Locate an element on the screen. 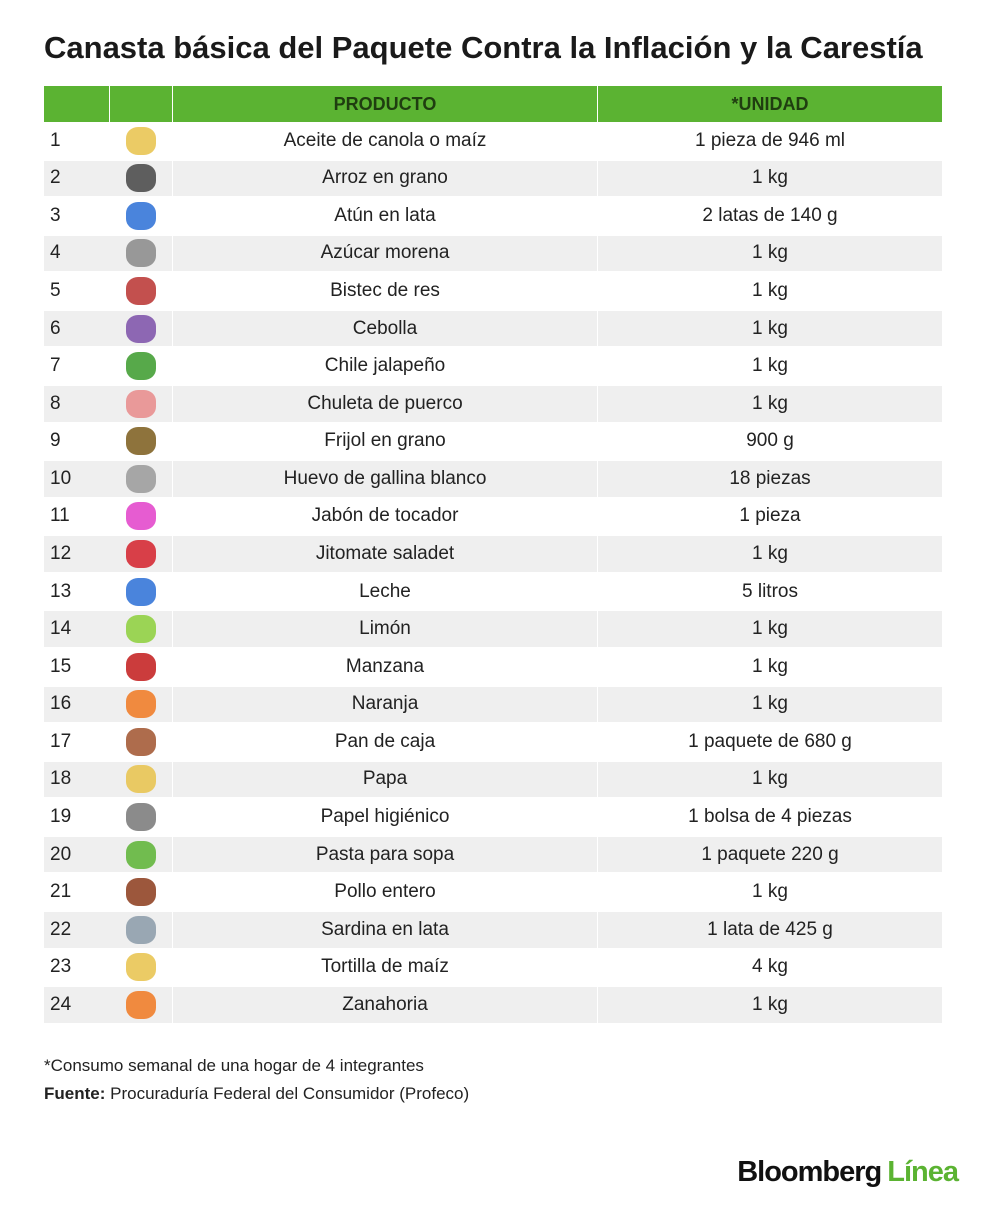 This screenshot has height=1212, width=1000. row-product: Pasta para sopa is located at coordinates (385, 854).